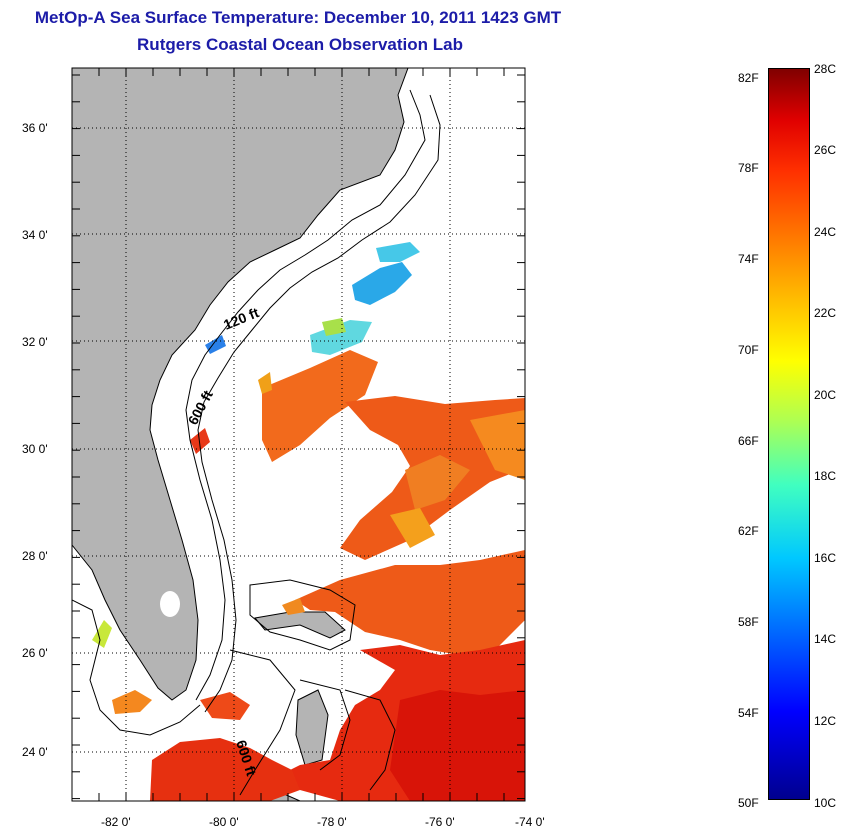 The width and height of the screenshot is (849, 832). I want to click on colorbar-label-c: 10C, so click(825, 803).